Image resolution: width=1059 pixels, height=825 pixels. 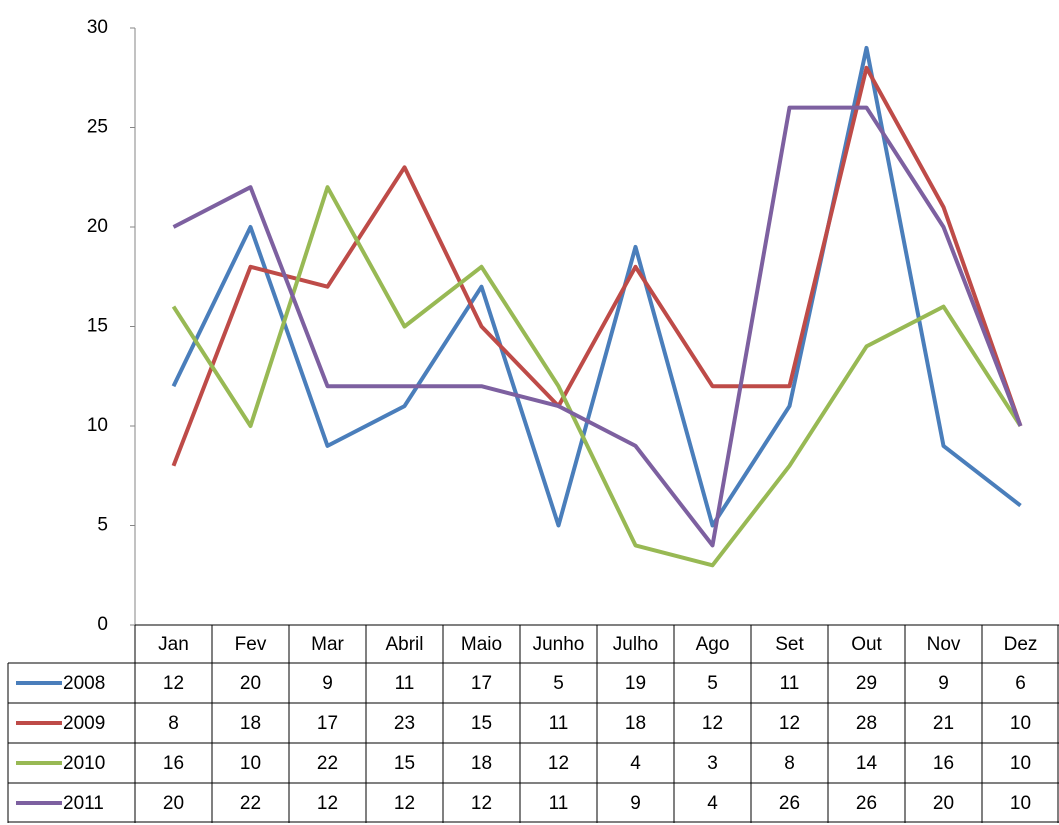 I want to click on x-tick-label: Set, so click(x=789, y=644).